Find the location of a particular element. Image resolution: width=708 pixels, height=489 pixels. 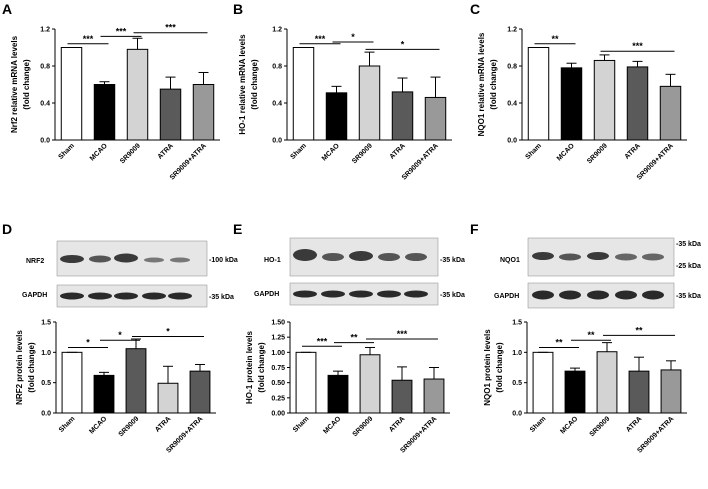

x-tick-label-F-3: ATRA is located at coordinates (634, 424).